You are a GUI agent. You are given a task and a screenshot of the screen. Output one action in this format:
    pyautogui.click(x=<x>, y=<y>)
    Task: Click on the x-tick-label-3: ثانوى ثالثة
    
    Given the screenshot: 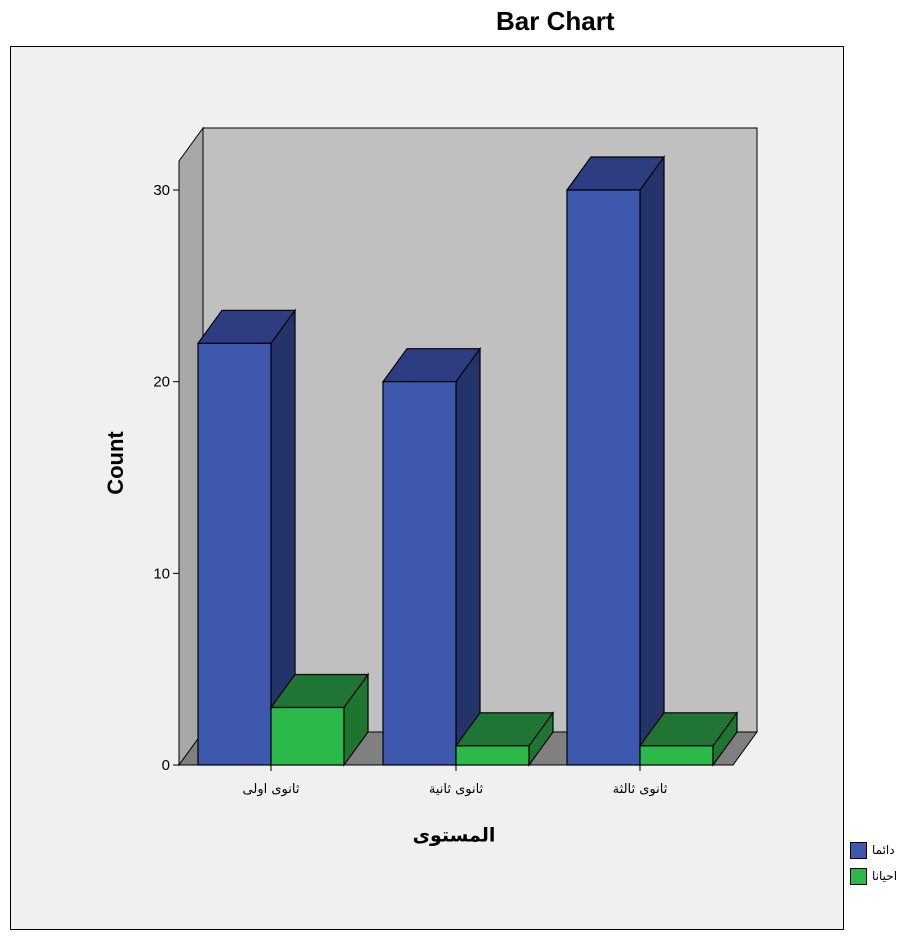 What is the action you would take?
    pyautogui.click(x=640, y=789)
    